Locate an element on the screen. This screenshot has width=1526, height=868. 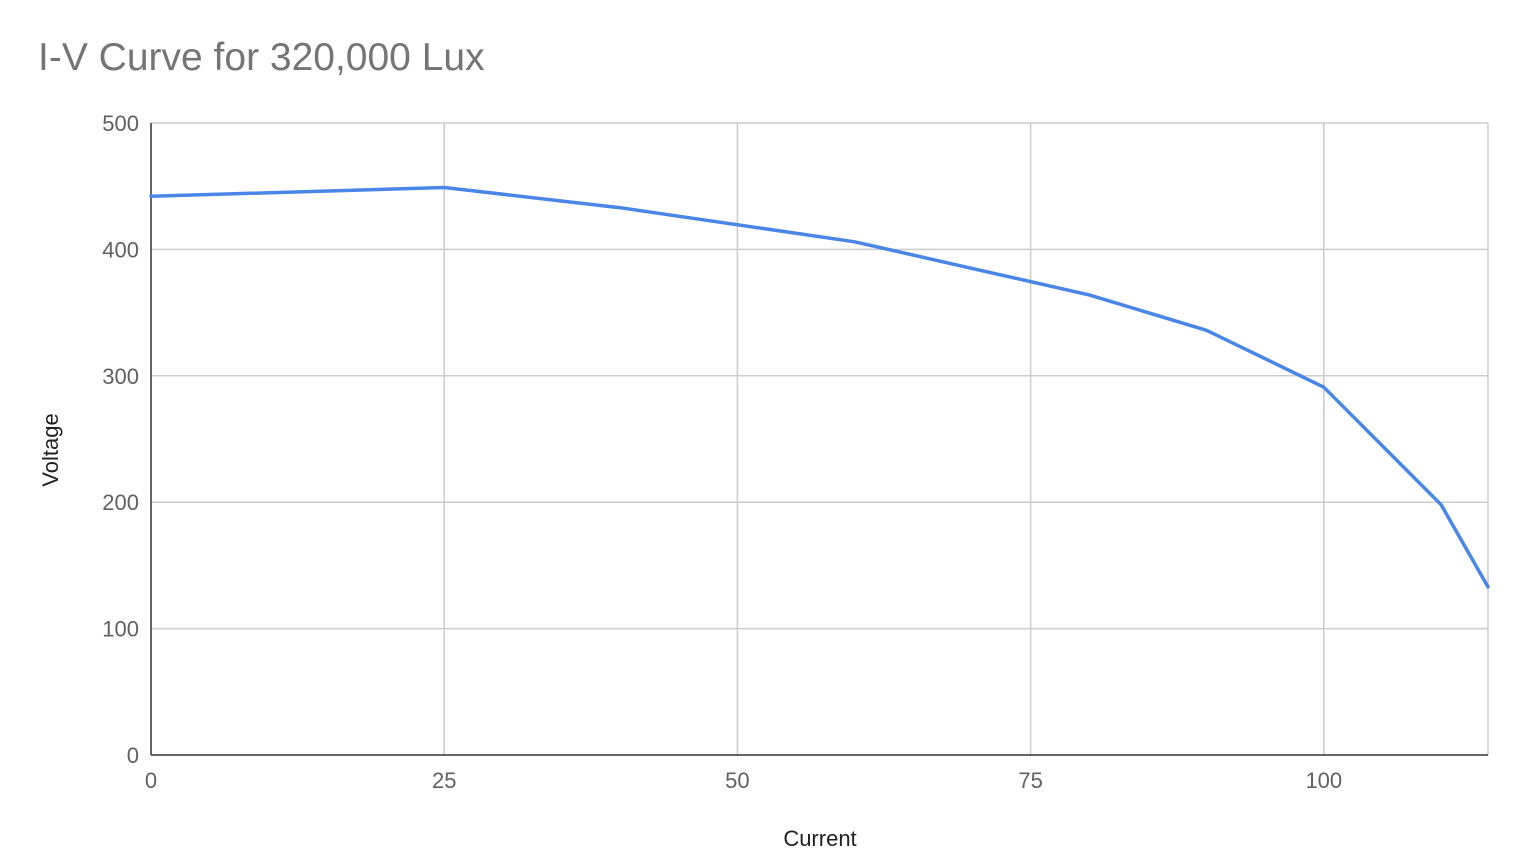
y-tick-label: 500 is located at coordinates (120, 123).